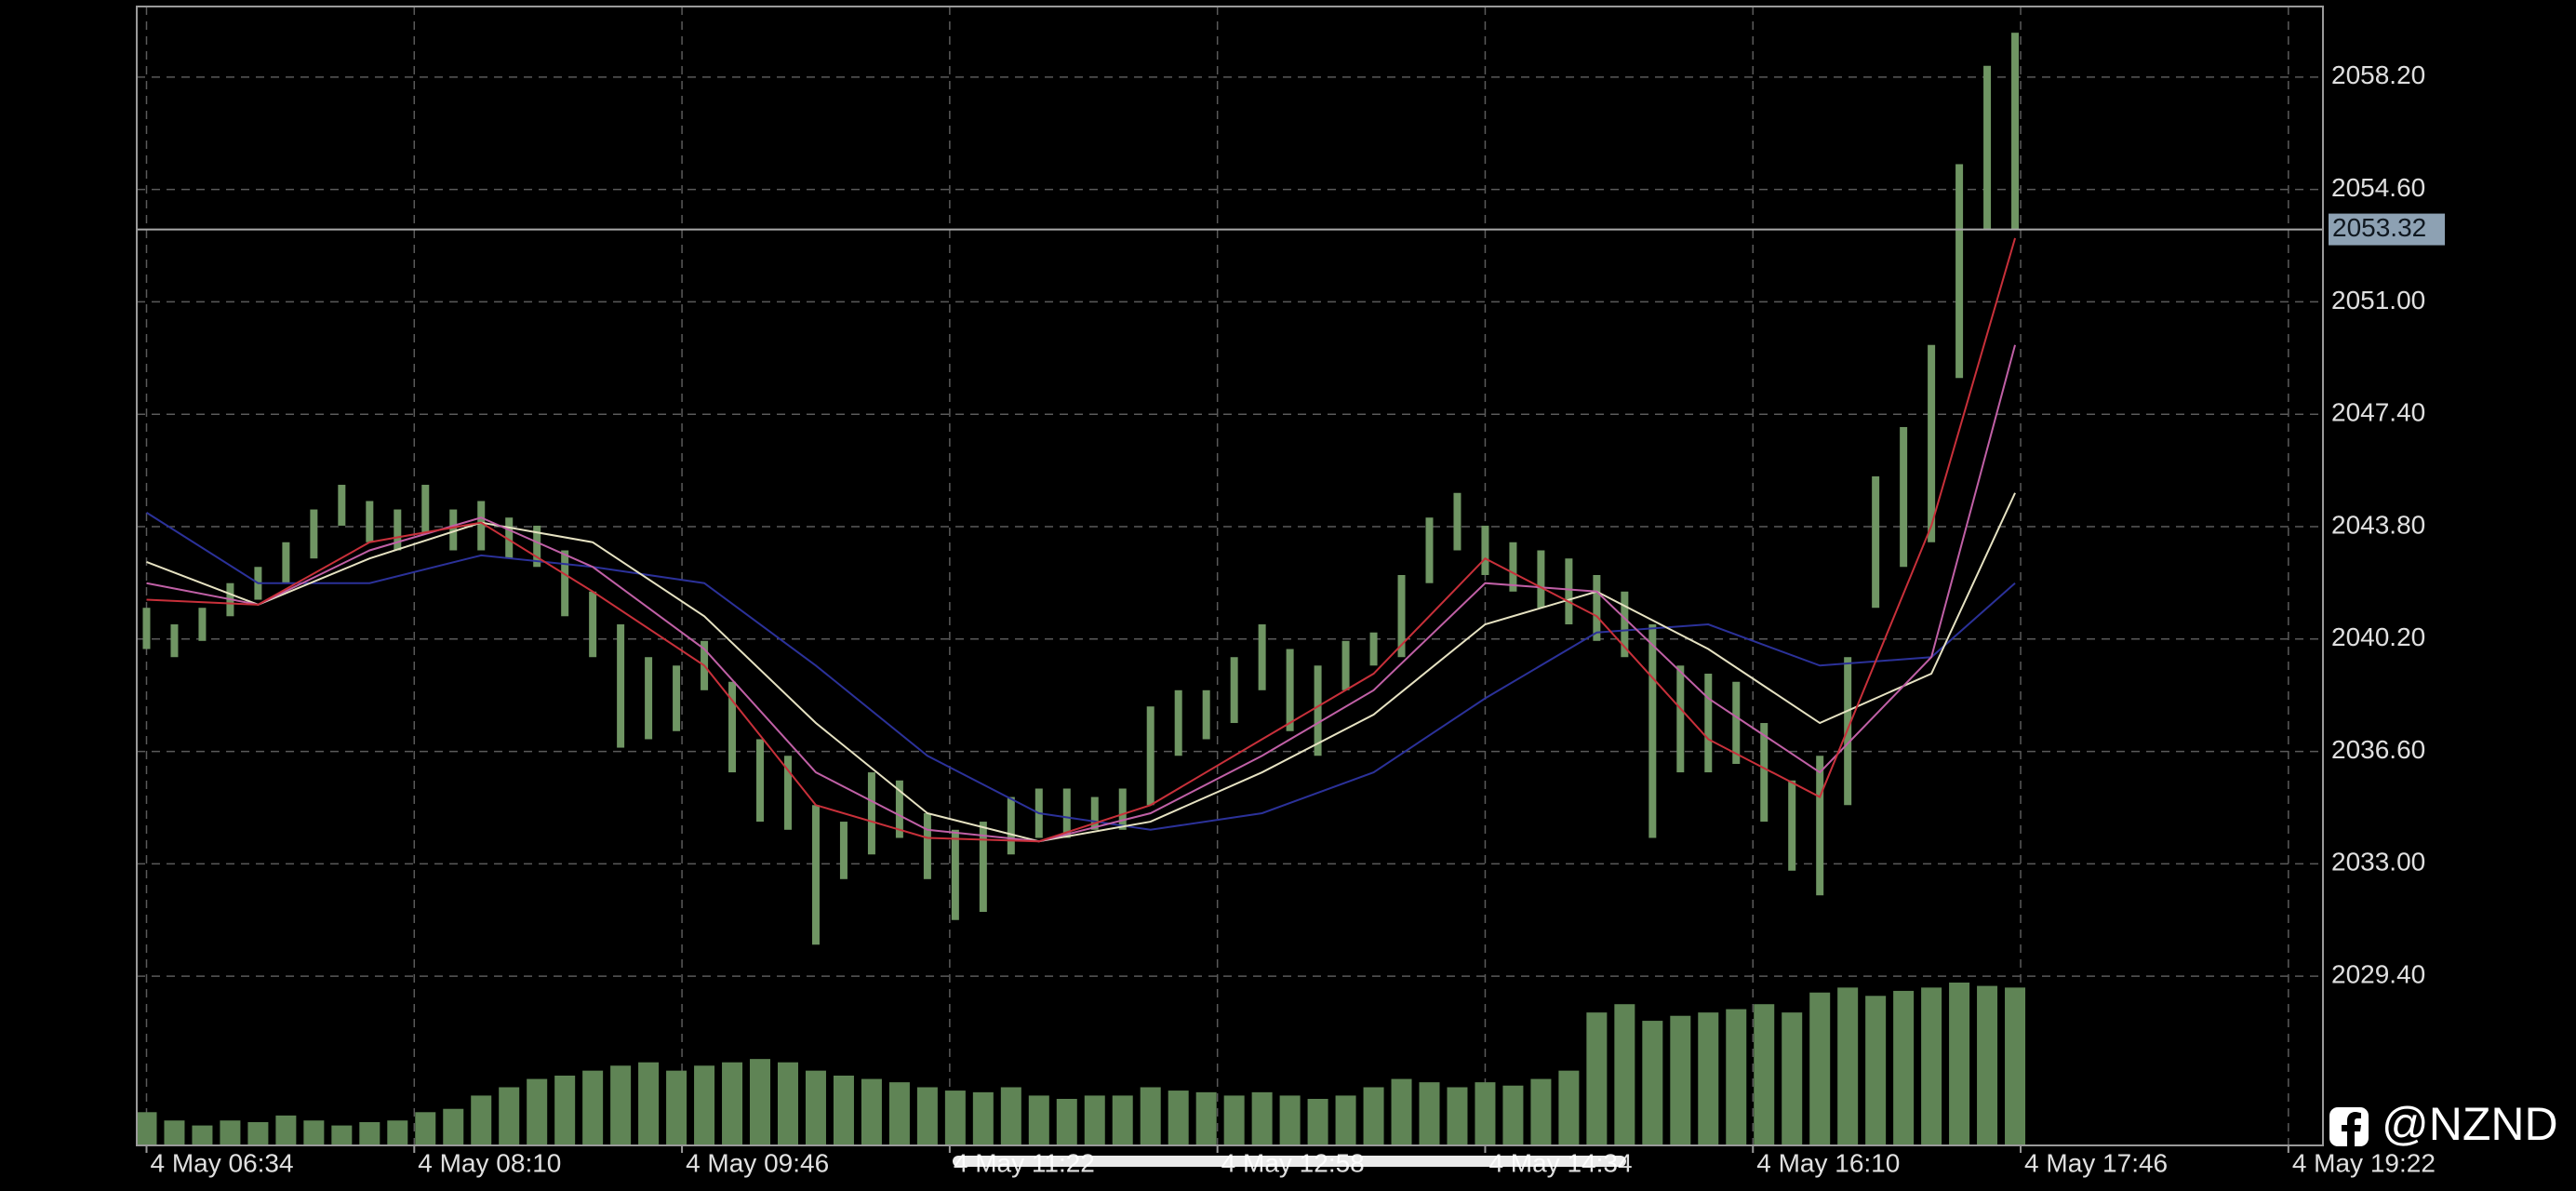 This screenshot has width=2576, height=1191. Describe the element at coordinates (221, 1162) in the screenshot. I see `x-tick-label: 4 May 06:34` at that location.